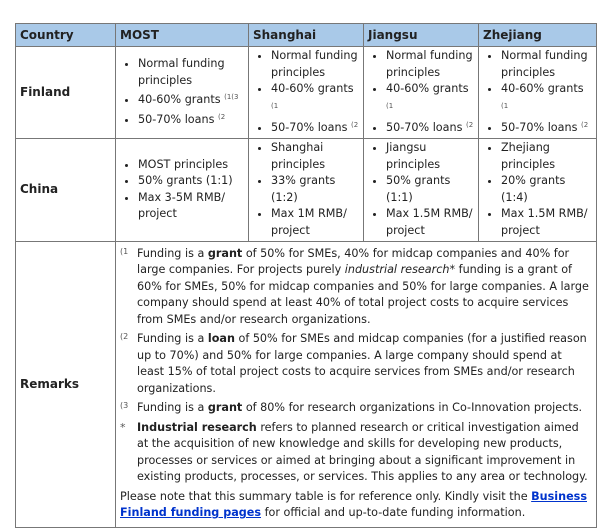 This screenshot has height=528, width=609. What do you see at coordinates (537, 35) in the screenshot?
I see `header-zhejiang: Zhejiang` at bounding box center [537, 35].